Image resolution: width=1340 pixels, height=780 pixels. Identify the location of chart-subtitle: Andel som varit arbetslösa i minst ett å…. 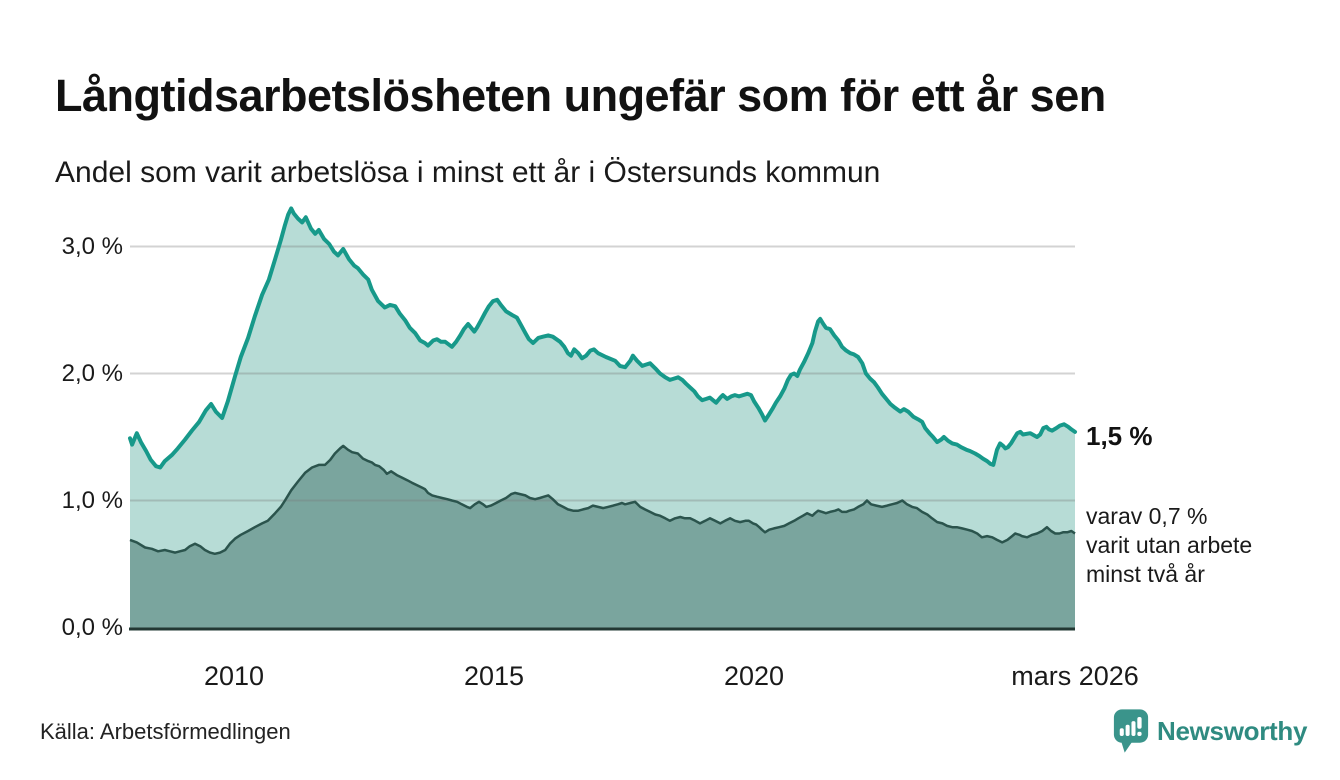
(468, 172).